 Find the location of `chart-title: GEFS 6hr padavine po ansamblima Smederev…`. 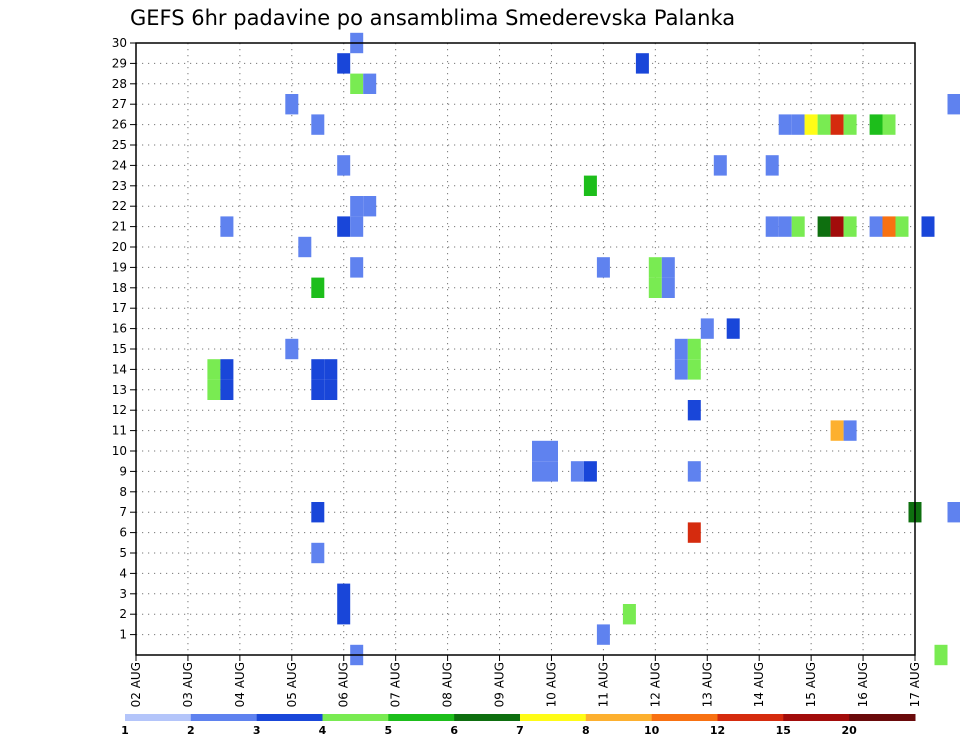

chart-title: GEFS 6hr padavine po ansamblima Smederev… is located at coordinates (432, 18).